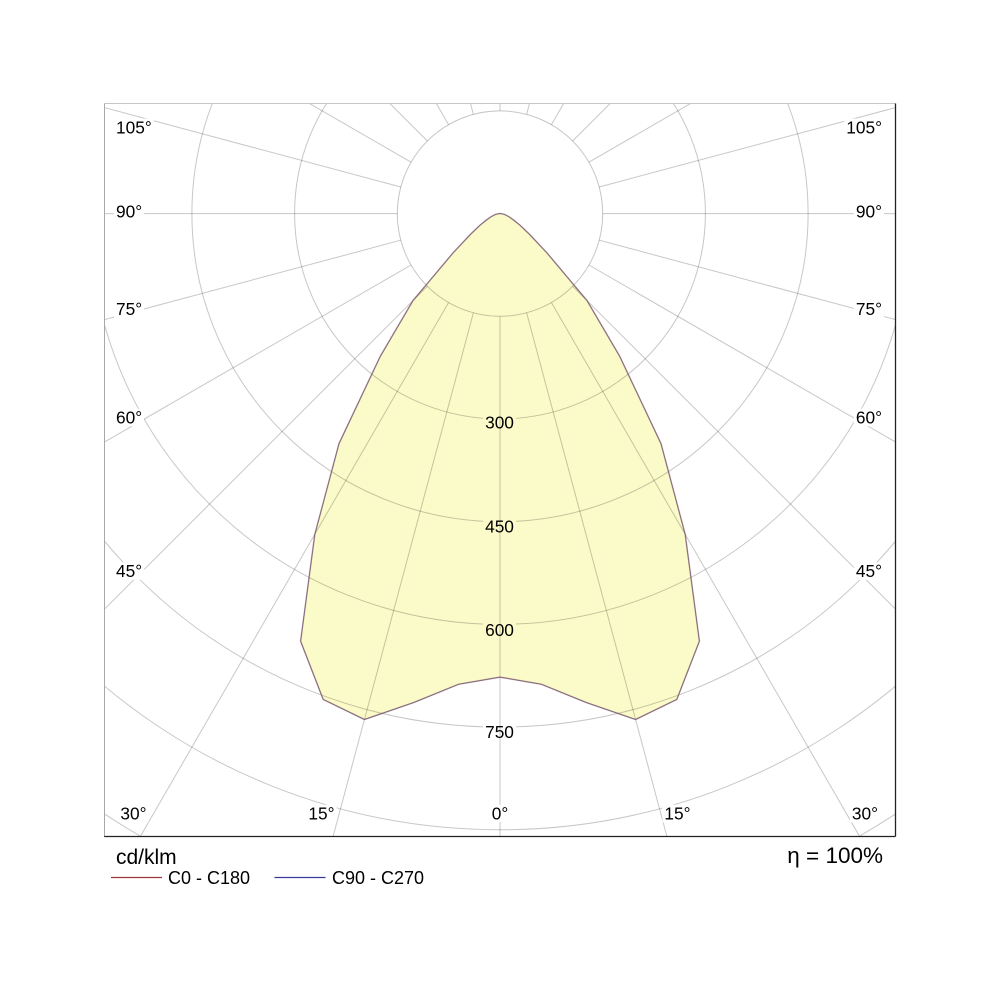 This screenshot has width=1000, height=1000. What do you see at coordinates (209, 878) in the screenshot?
I see `svg-text: C0 - C180` at bounding box center [209, 878].